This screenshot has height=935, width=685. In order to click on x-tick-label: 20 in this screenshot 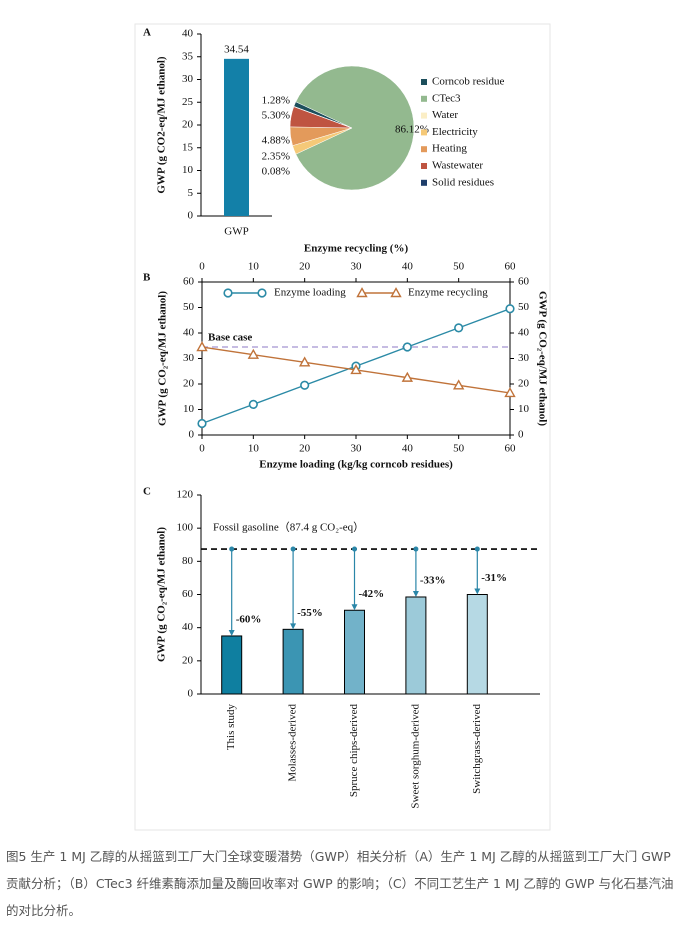, I will do `click(305, 449)`.